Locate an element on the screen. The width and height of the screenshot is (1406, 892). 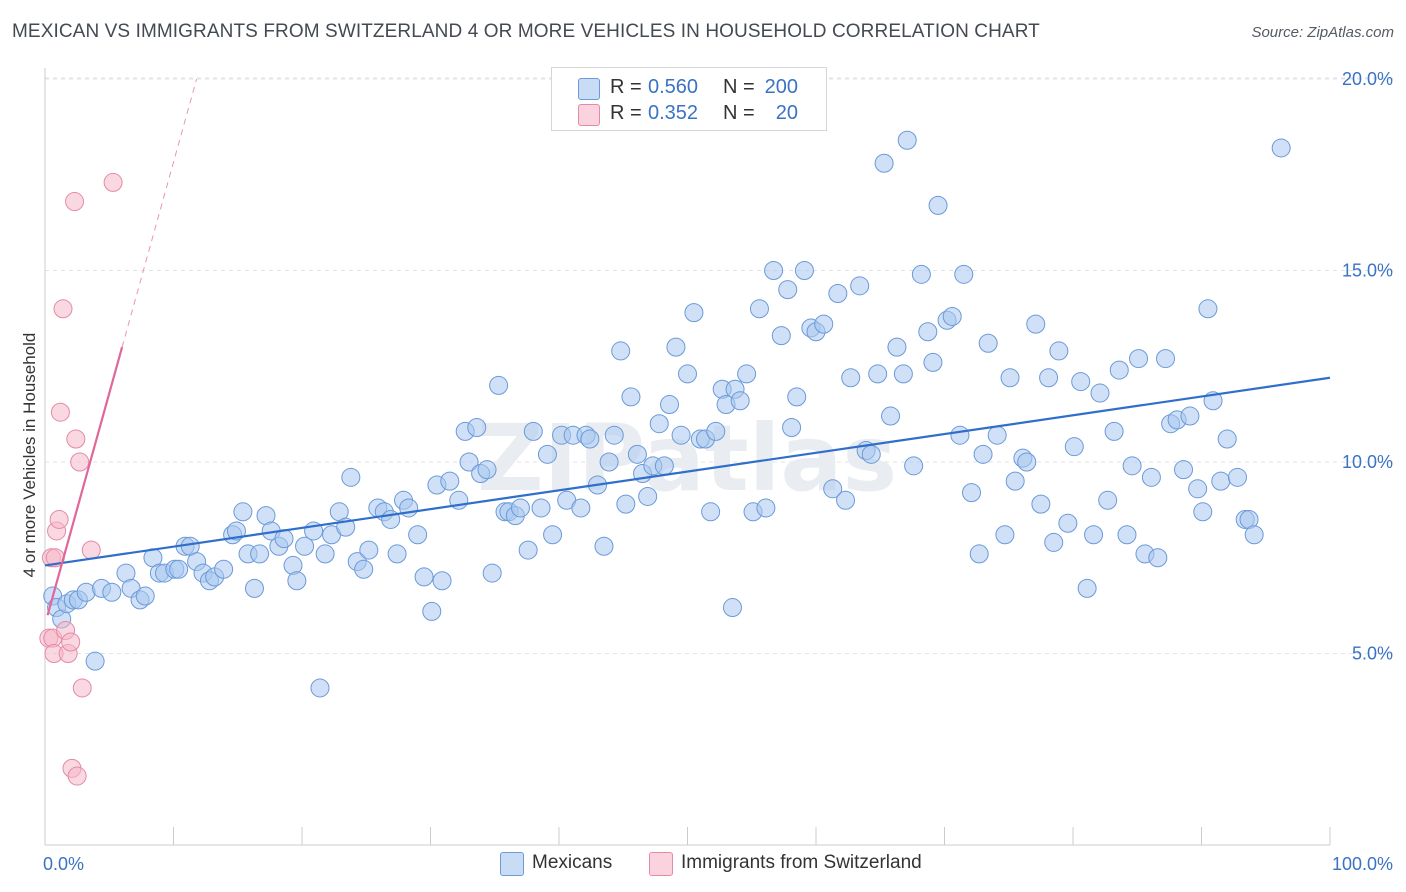
n-label: N = is located at coordinates (739, 113).